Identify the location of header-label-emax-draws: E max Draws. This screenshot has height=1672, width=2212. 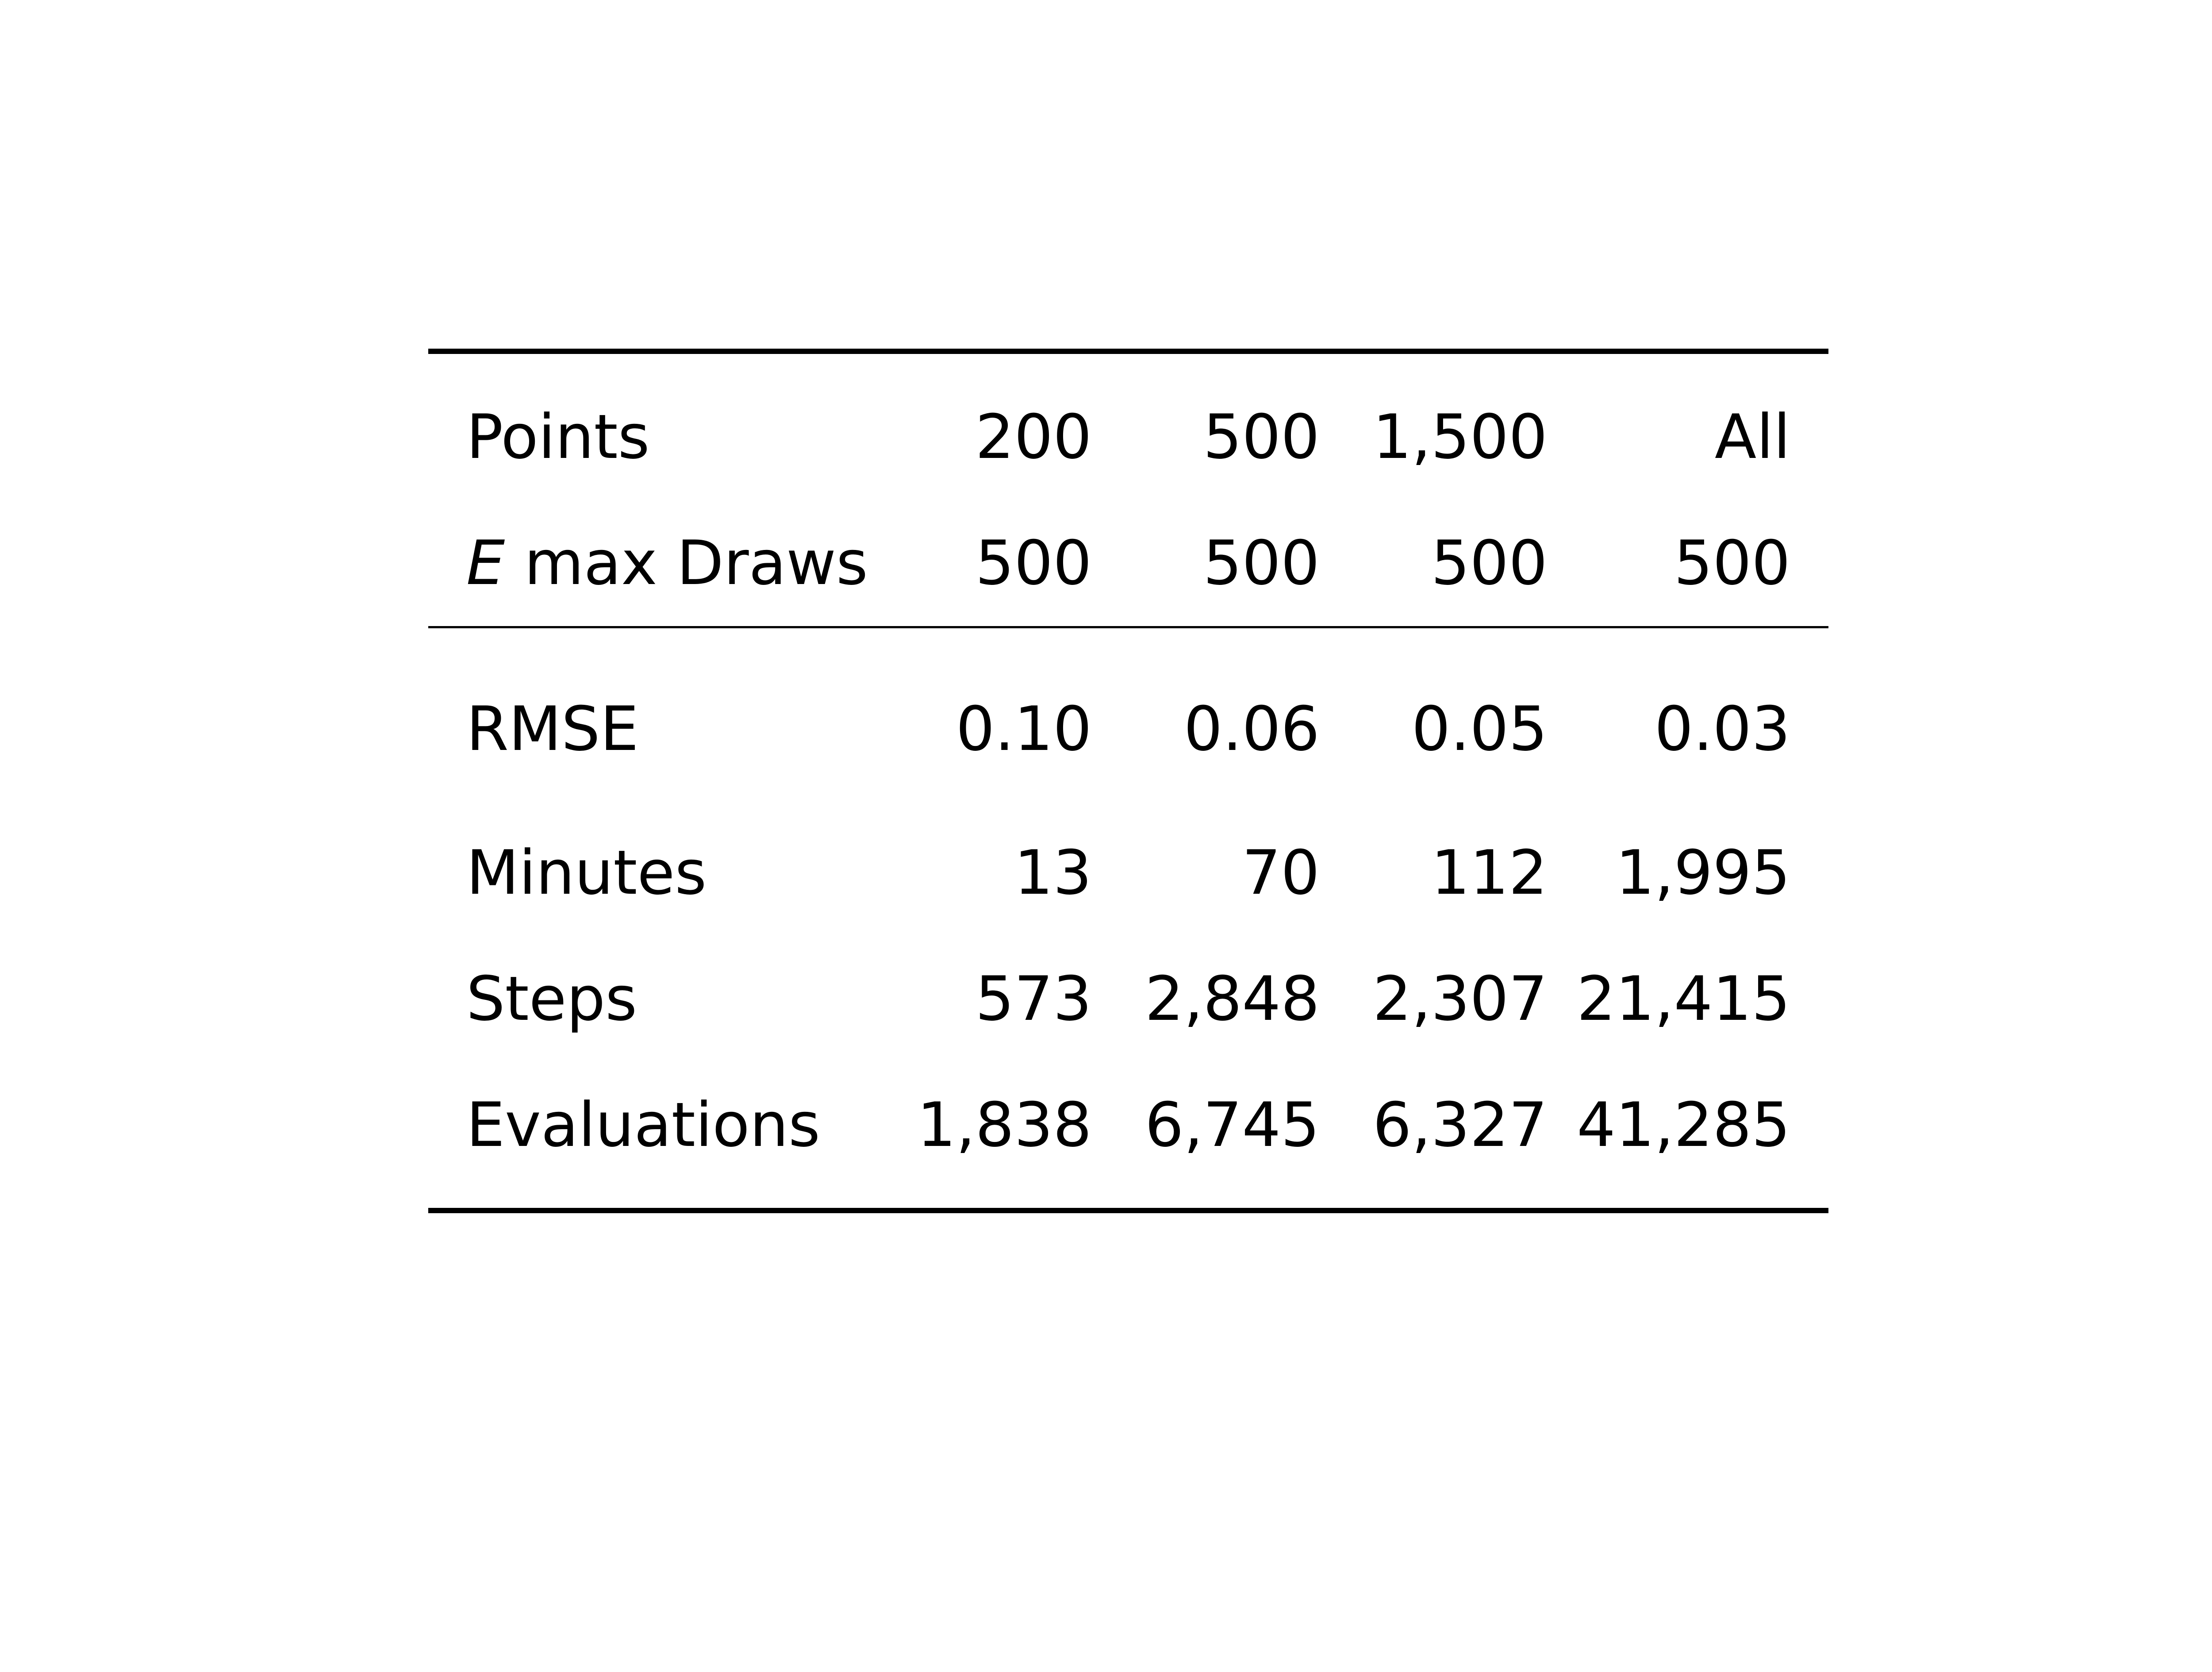
(660, 563).